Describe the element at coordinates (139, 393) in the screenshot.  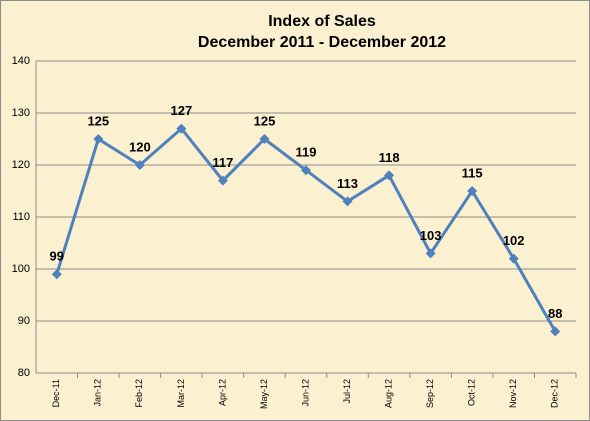
I see `x-tick-label: Feb-12` at that location.